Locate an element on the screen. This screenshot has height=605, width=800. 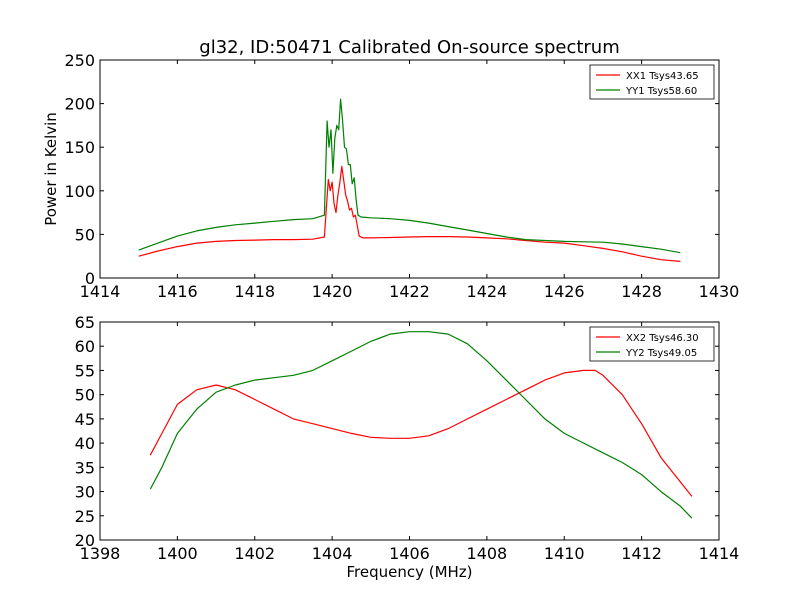
panel-2-y-tick-label: 45 is located at coordinates (85, 419).